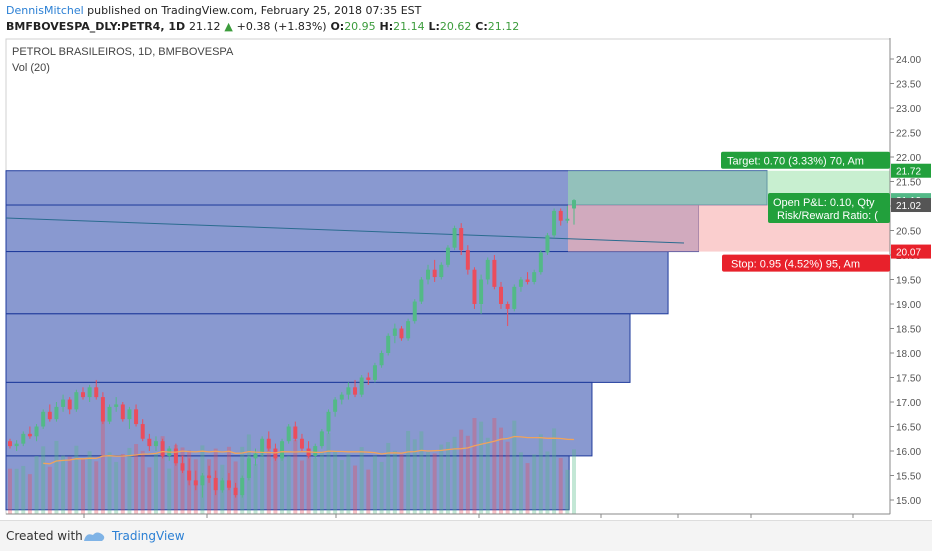  I want to click on chart-subtitle: Vol (20), so click(31, 68).